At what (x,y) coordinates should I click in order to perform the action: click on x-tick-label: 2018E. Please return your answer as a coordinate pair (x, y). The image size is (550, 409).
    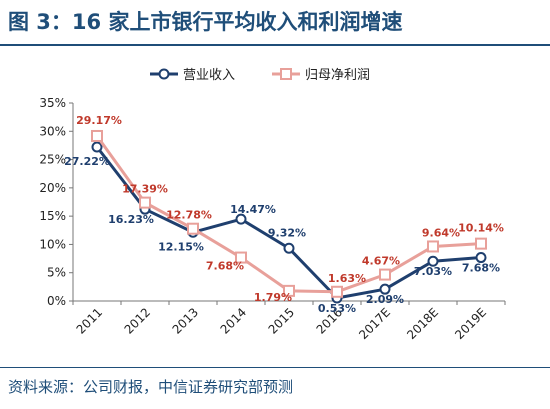
    Looking at the image, I should click on (422, 323).